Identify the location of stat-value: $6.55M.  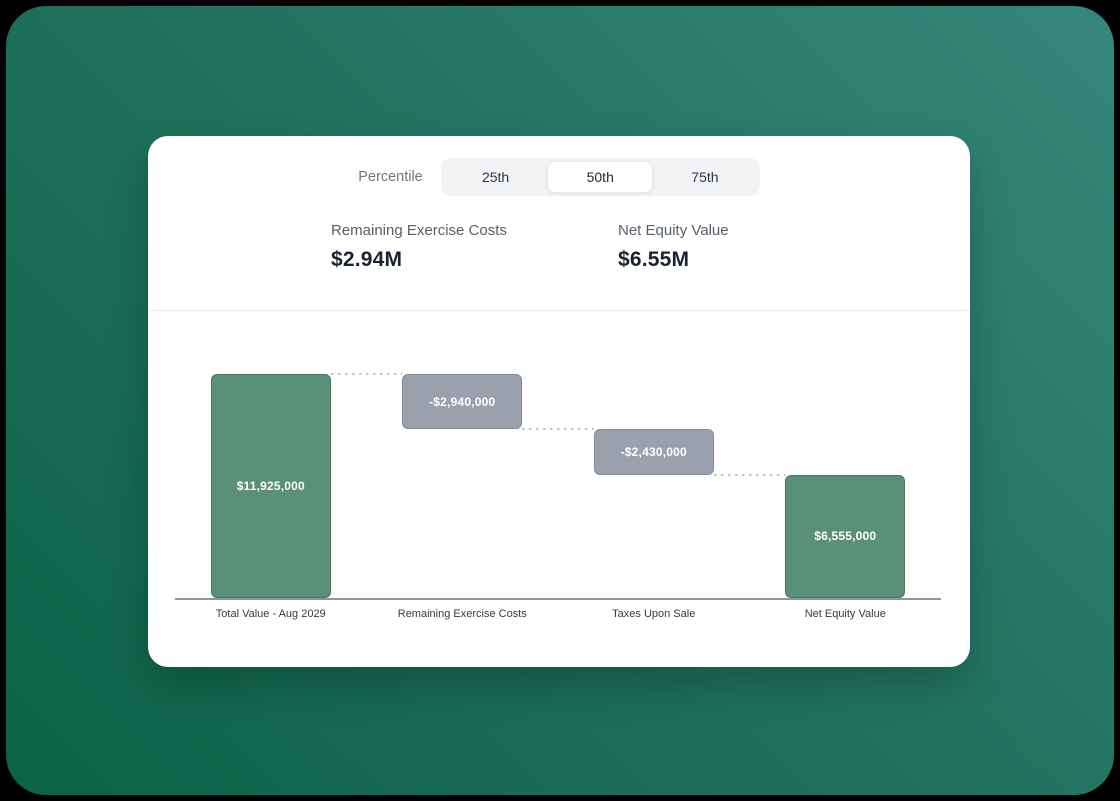
(654, 259).